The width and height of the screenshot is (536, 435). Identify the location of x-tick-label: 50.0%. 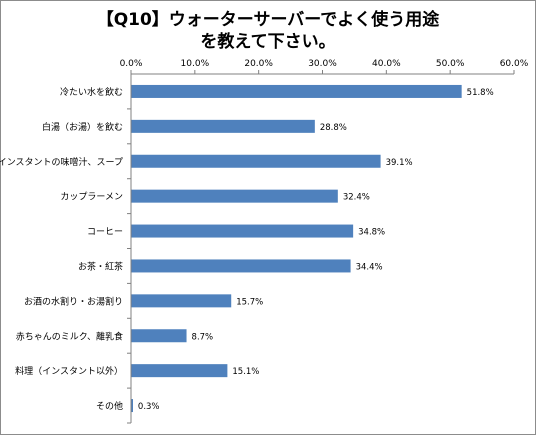
(450, 64).